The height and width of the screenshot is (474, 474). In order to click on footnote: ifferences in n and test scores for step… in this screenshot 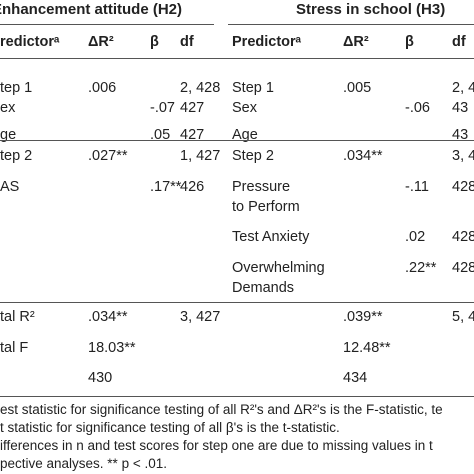, I will do `click(216, 445)`.